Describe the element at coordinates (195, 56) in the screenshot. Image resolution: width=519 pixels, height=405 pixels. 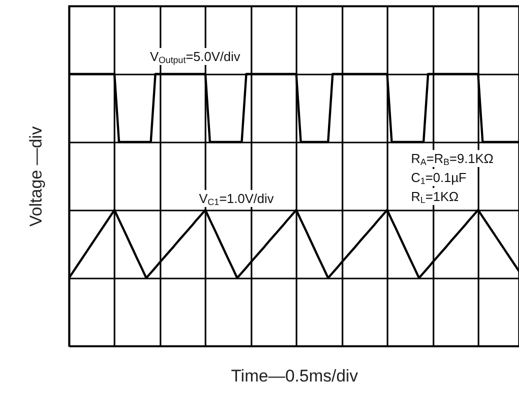
I see `text: V$_{Output}$=5.0V/div` at that location.